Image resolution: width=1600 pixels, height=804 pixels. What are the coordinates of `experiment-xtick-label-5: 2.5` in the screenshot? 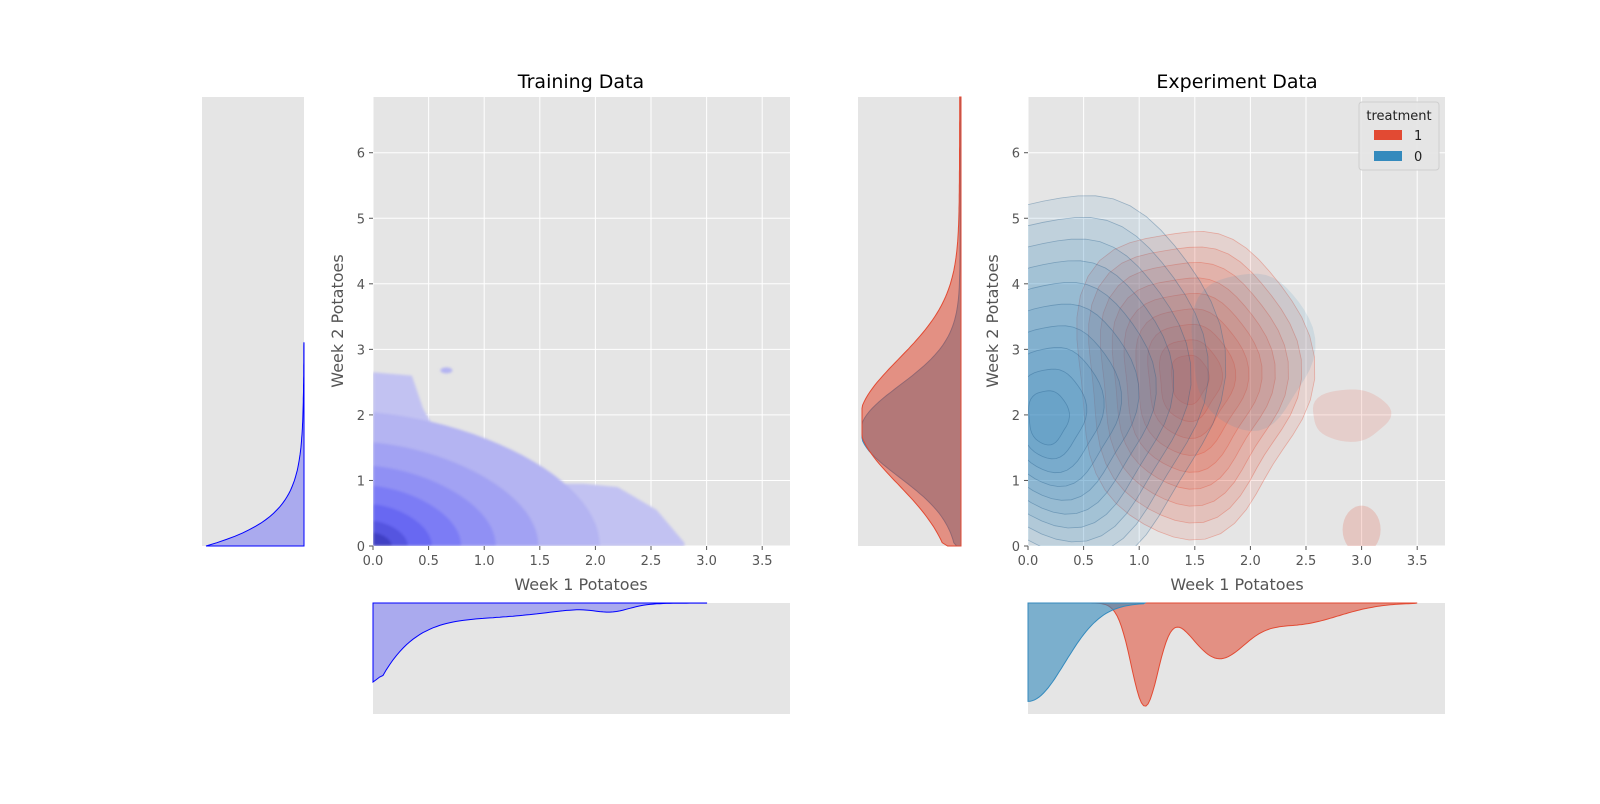 It's located at (1306, 561).